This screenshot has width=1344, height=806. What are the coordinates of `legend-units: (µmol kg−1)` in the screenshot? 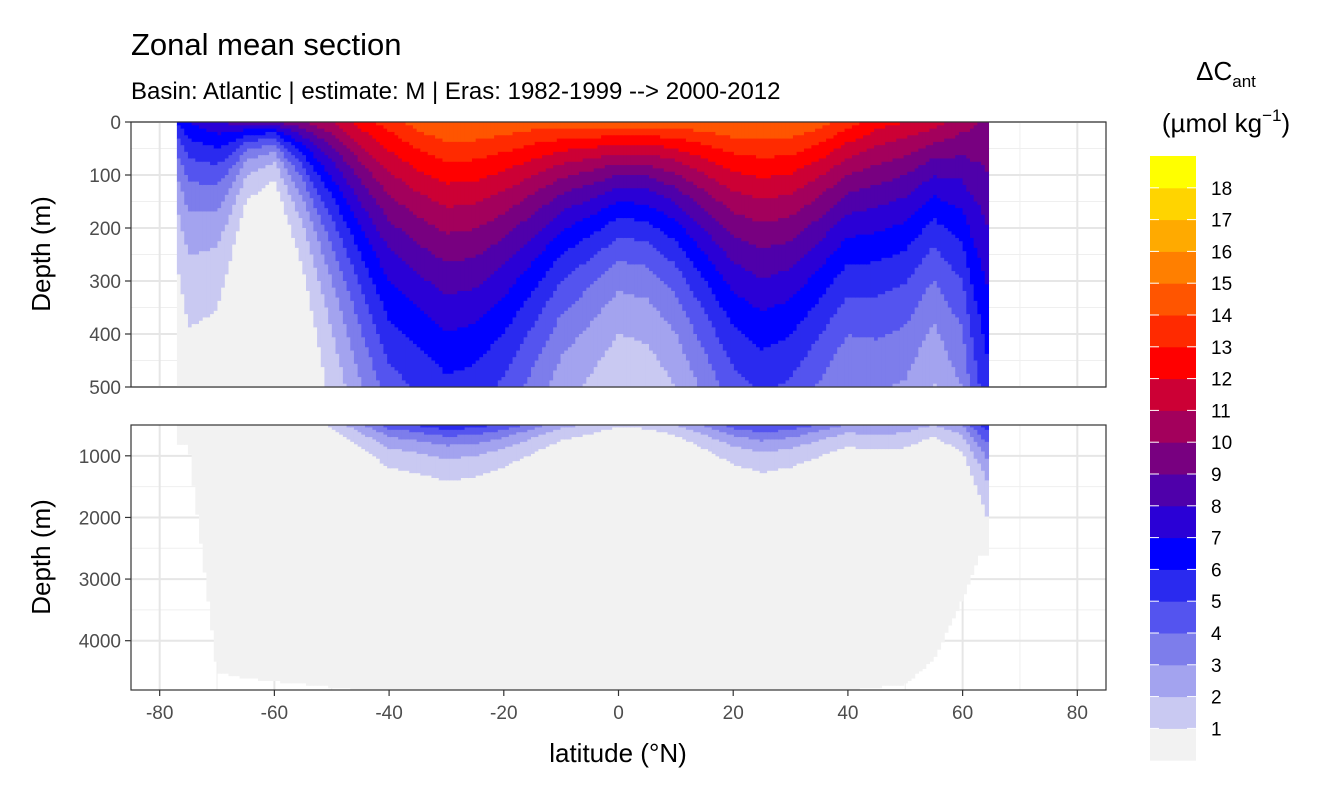 It's located at (1226, 122).